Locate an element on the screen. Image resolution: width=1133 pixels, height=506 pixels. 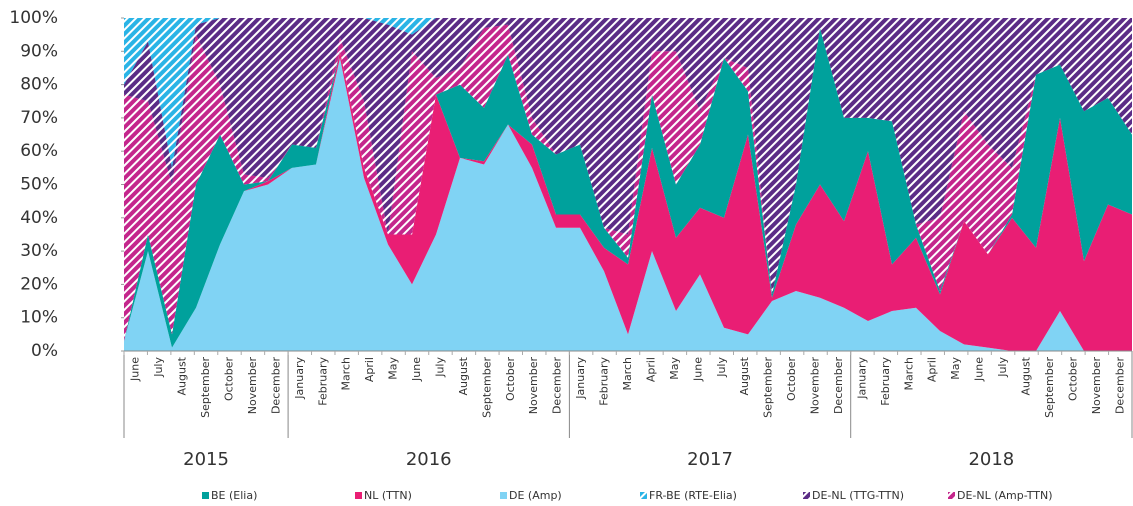
group-label: 2016 is located at coordinates (429, 459).